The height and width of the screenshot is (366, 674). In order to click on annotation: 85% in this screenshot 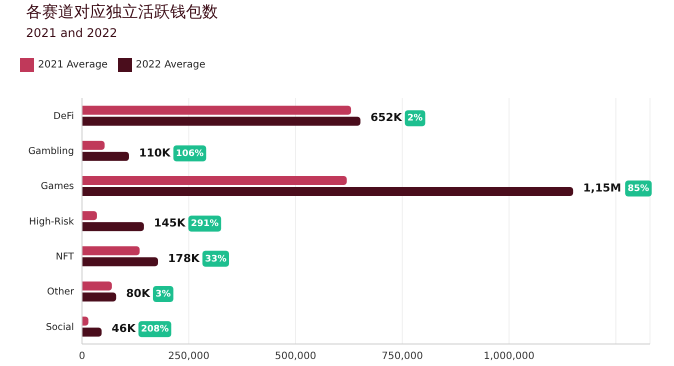, I will do `click(639, 189)`.